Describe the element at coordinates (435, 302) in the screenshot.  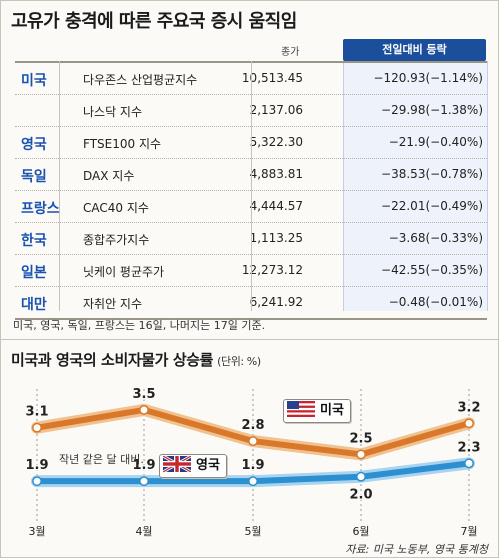
I see `price-change: −0.48(−0.01%)` at that location.